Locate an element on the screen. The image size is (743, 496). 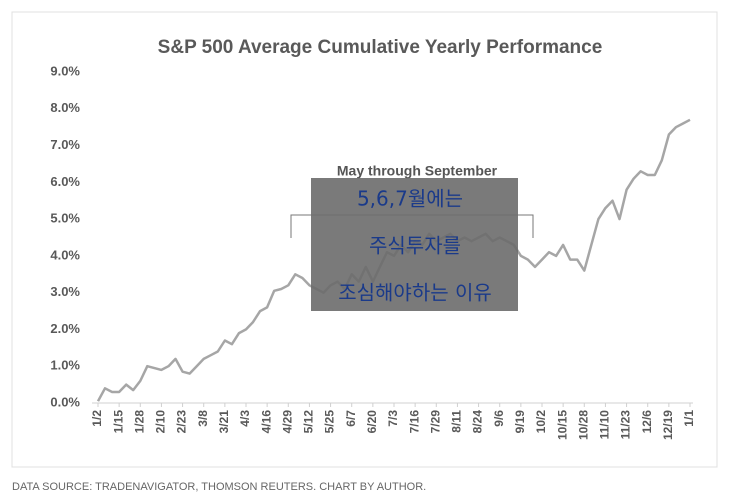
x-tick-label: 2/10 is located at coordinates (161, 422).